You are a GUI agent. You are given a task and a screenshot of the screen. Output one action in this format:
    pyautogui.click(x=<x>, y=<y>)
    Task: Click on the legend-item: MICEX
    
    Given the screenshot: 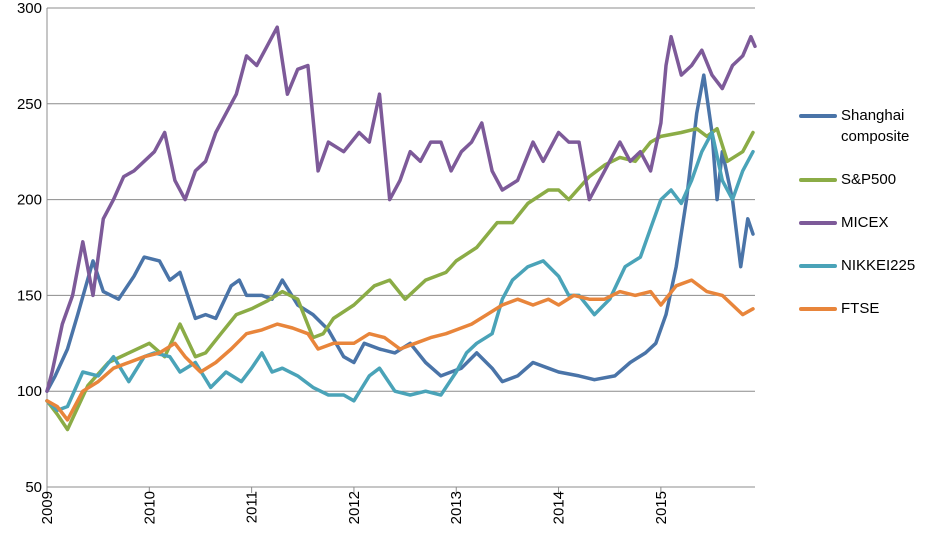 What is the action you would take?
    pyautogui.click(x=863, y=222)
    